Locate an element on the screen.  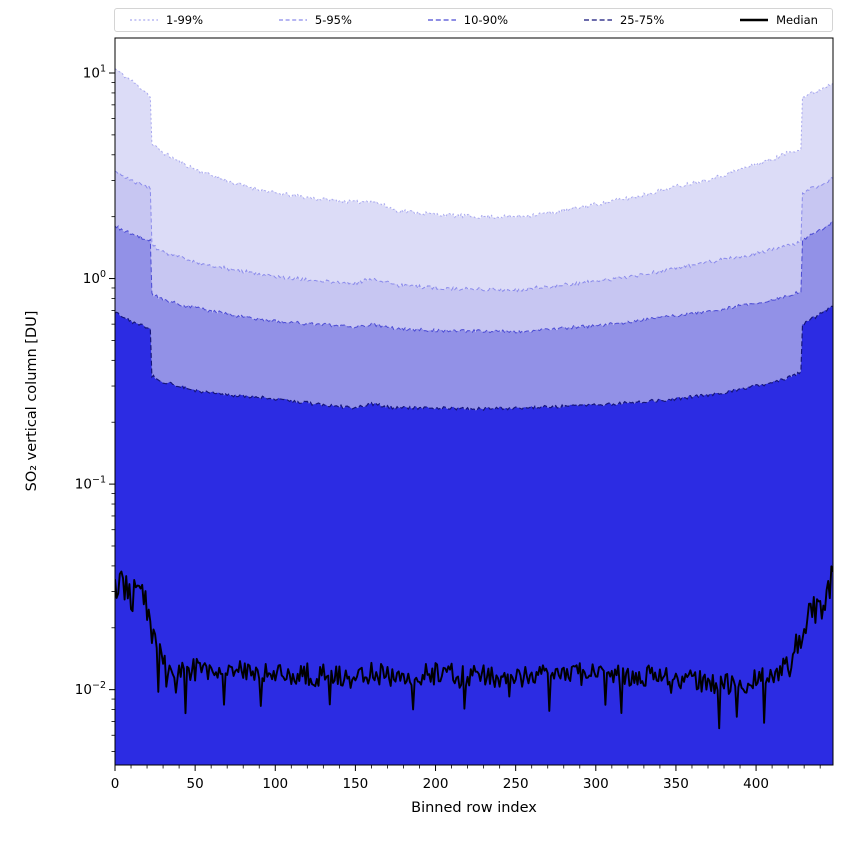
legend-item-25-75: 25-75% is located at coordinates (623, 20).